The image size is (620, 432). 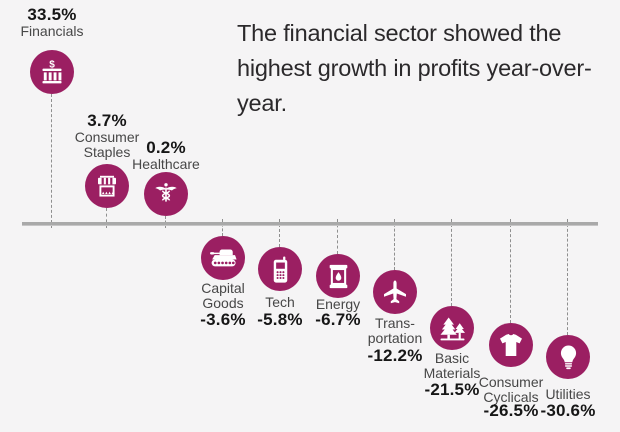 What do you see at coordinates (452, 389) in the screenshot?
I see `sector-value: -21.5%` at bounding box center [452, 389].